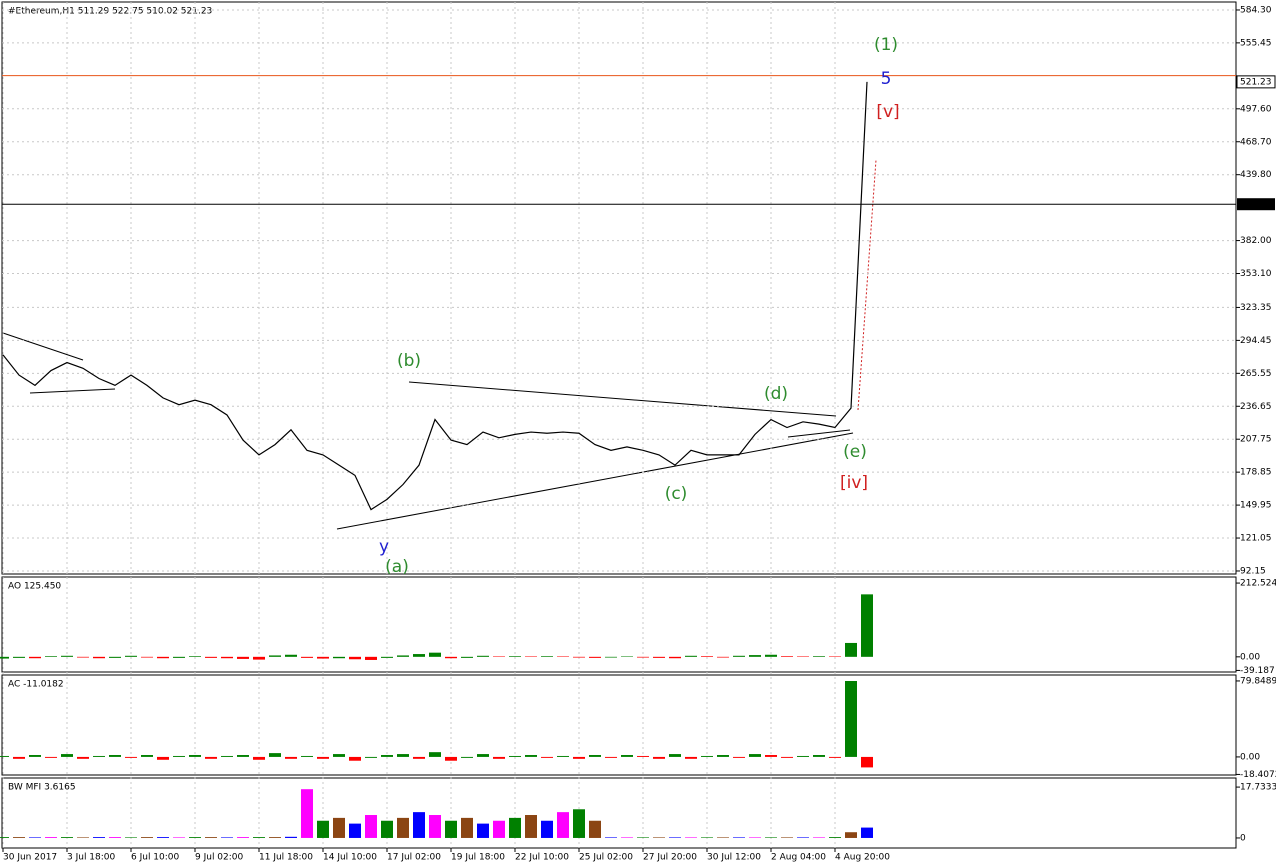 This screenshot has height=866, width=1276. I want to click on wave-label: (c), so click(676, 494).